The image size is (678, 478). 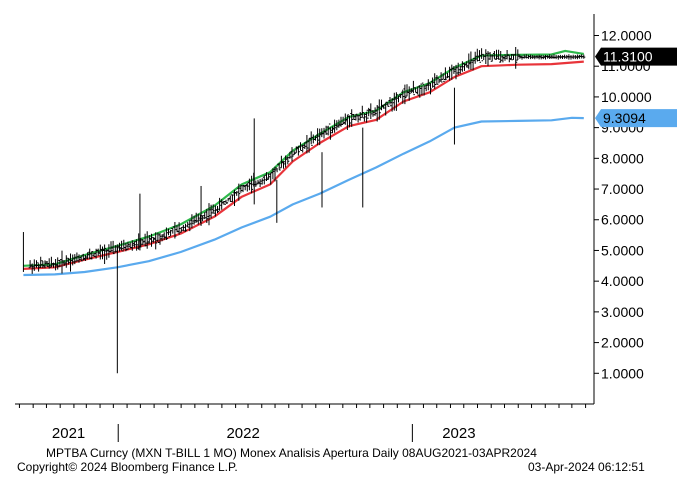 What do you see at coordinates (127, 467) in the screenshot?
I see `footer-copyright: Copyright© 2024 Bloomberg Finance L.P.` at bounding box center [127, 467].